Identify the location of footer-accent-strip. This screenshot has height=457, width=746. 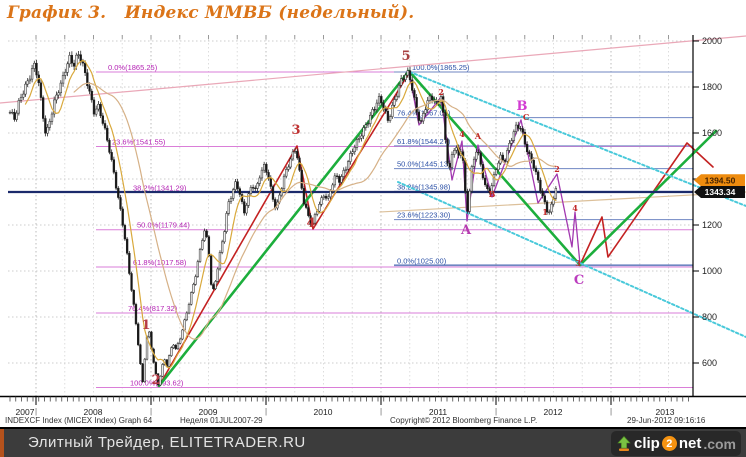
(2, 443).